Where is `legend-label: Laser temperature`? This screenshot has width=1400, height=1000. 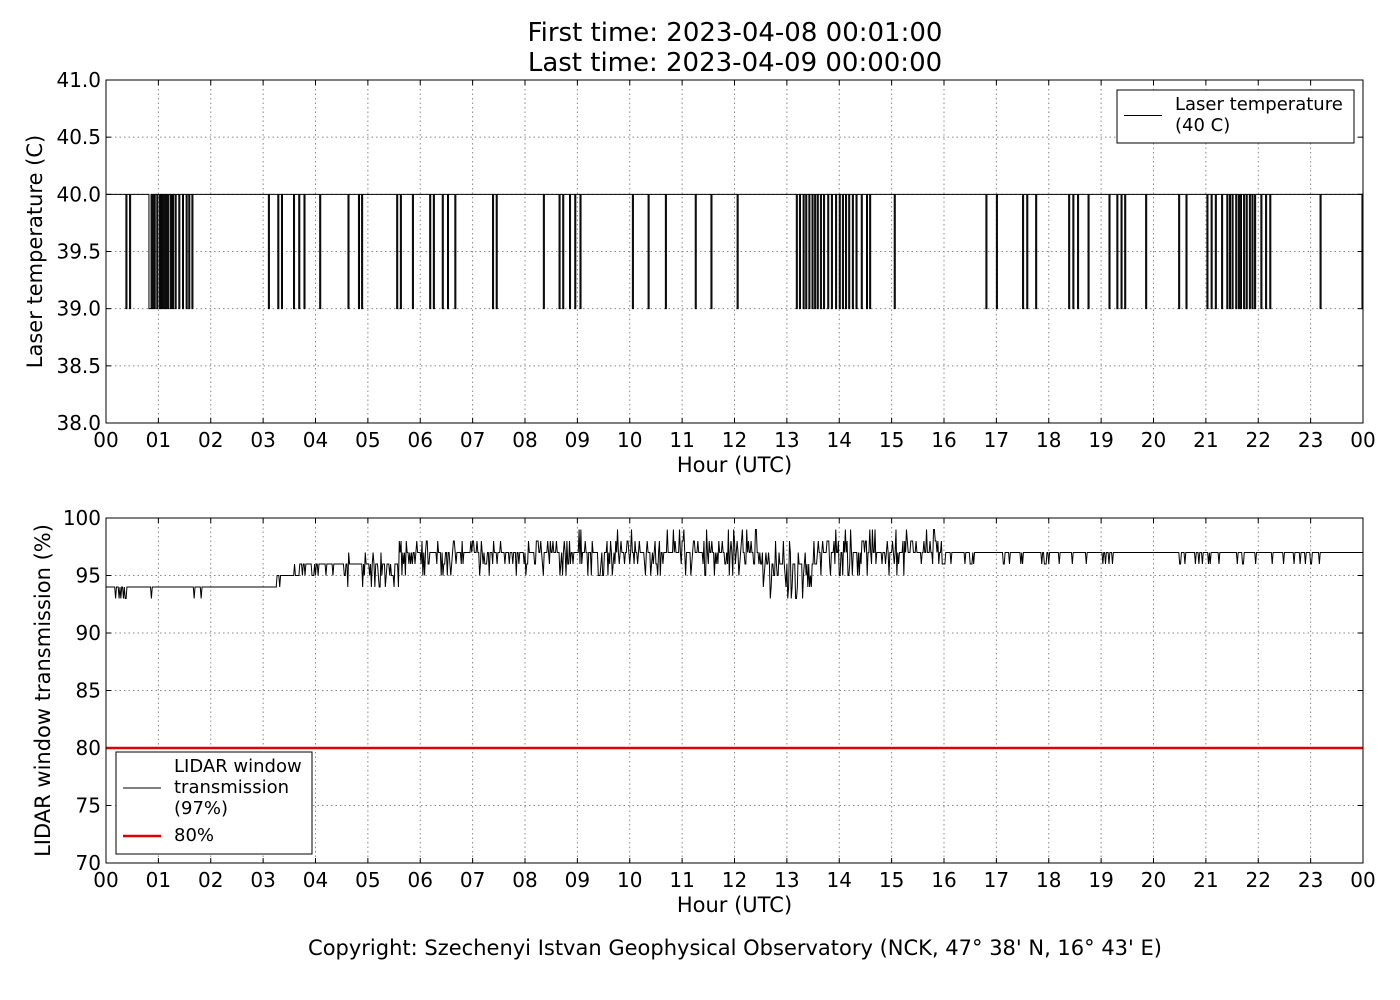
legend-label: Laser temperature is located at coordinates (1259, 104).